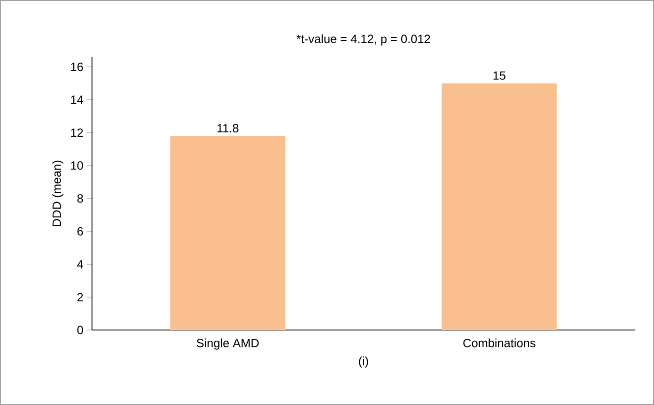  What do you see at coordinates (363, 362) in the screenshot?
I see `x-axis-title: (i)` at bounding box center [363, 362].